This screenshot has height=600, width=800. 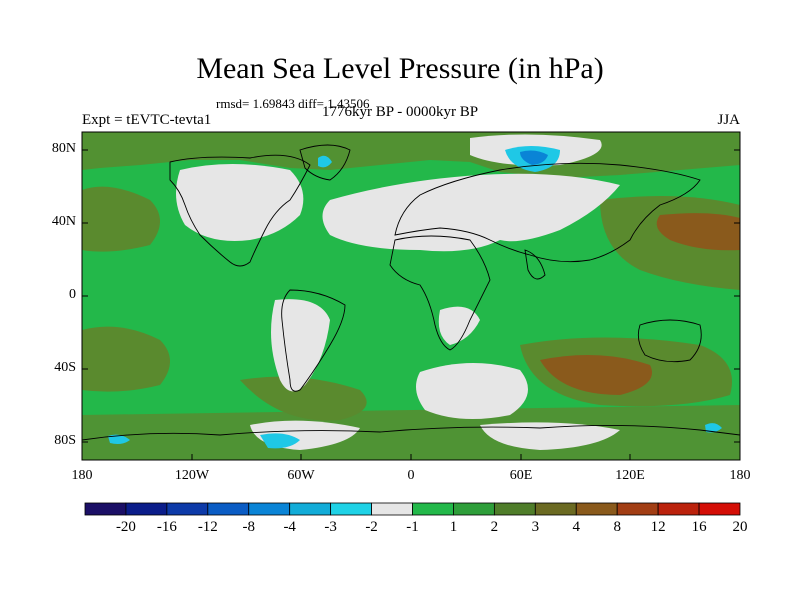 I want to click on coast-north-america, so click(x=240, y=210).